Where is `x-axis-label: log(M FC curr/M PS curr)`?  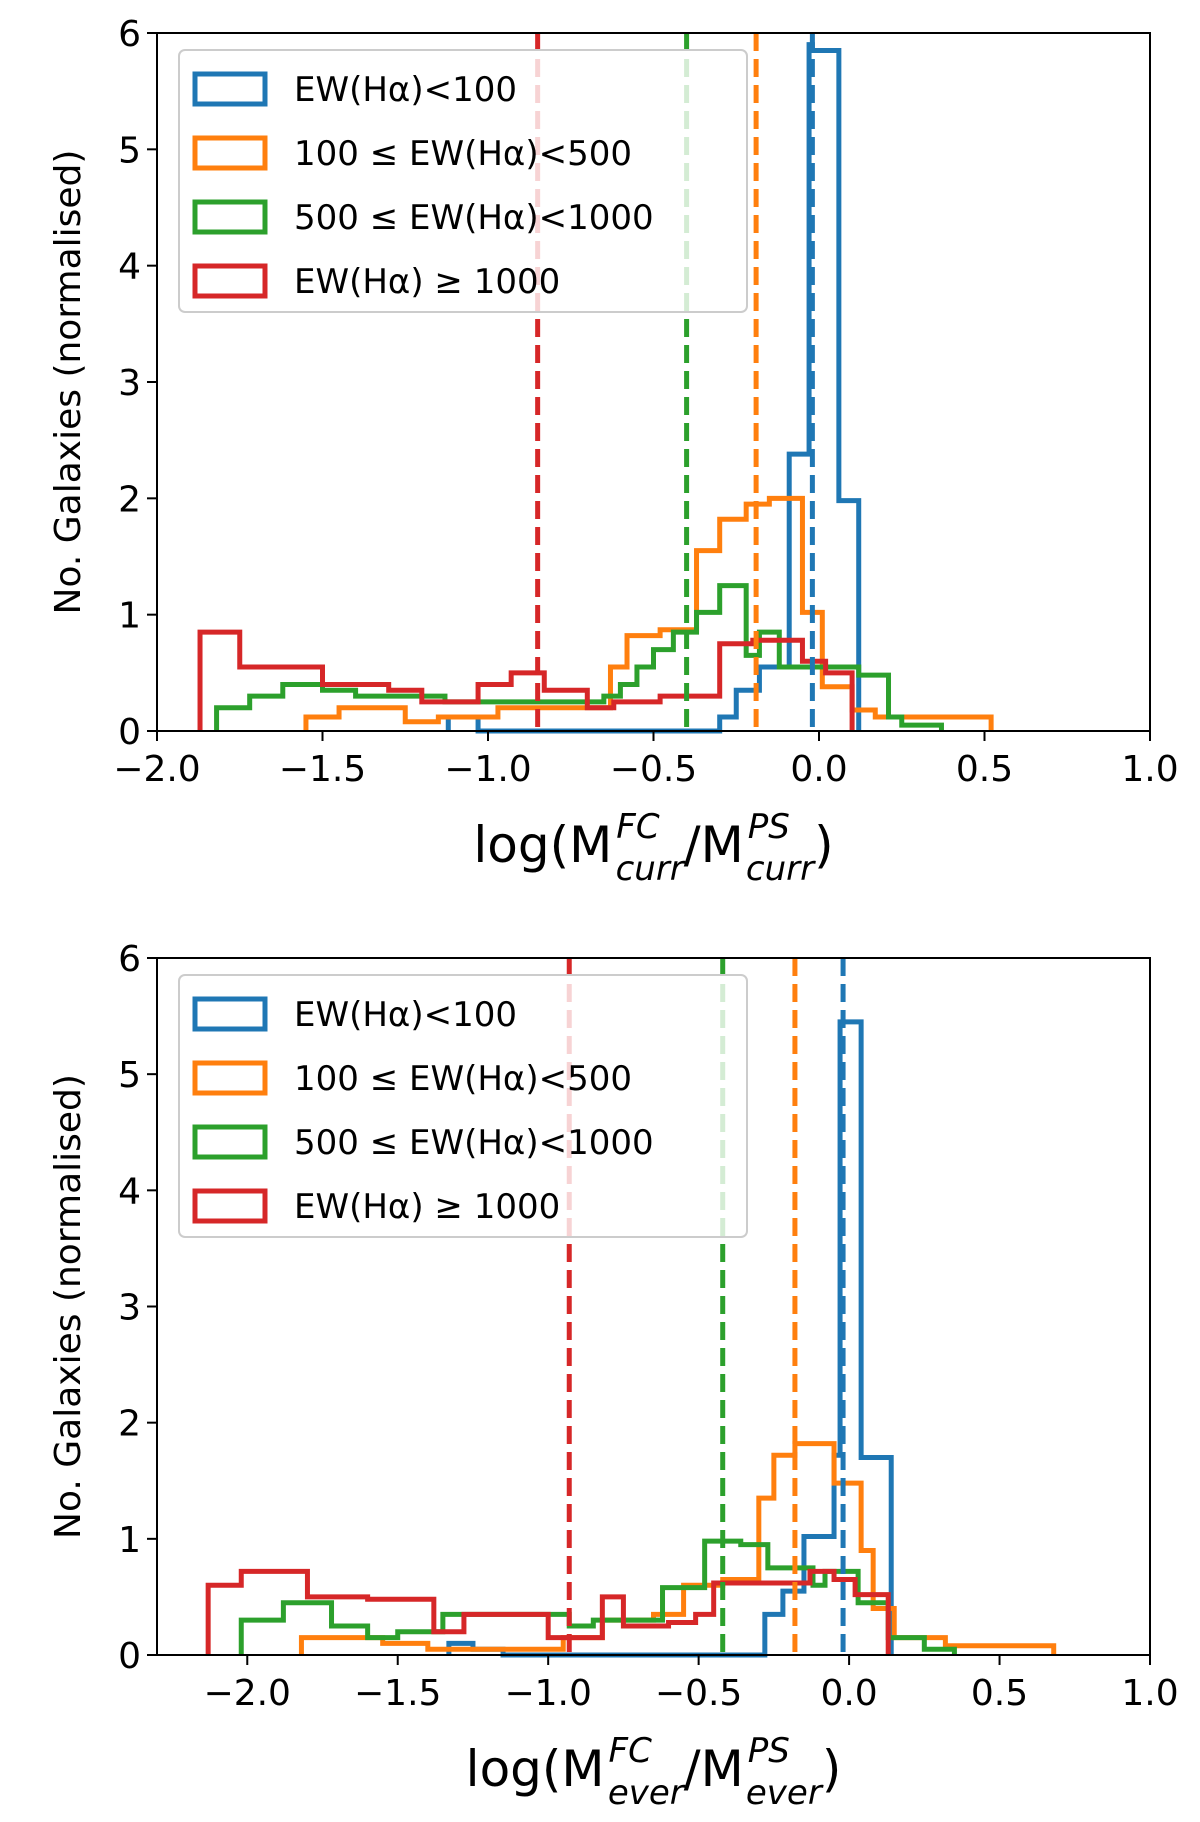
x-axis-label: log(M FC curr/M PS curr) is located at coordinates (653, 848).